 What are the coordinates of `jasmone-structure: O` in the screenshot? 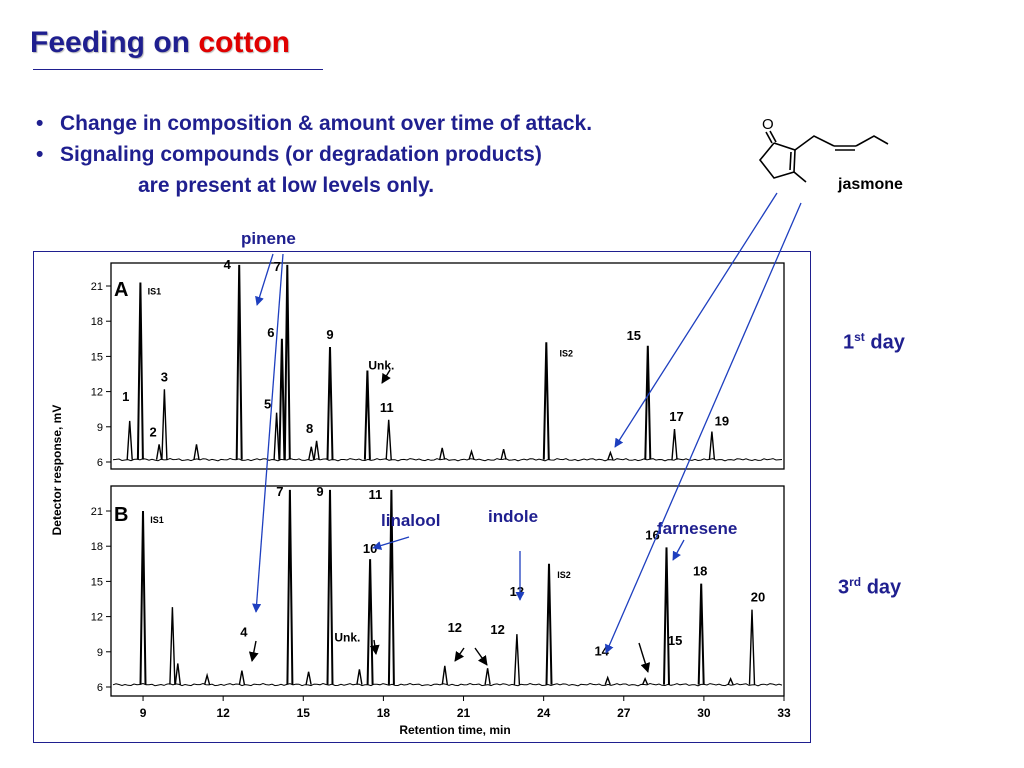 It's located at (823, 149).